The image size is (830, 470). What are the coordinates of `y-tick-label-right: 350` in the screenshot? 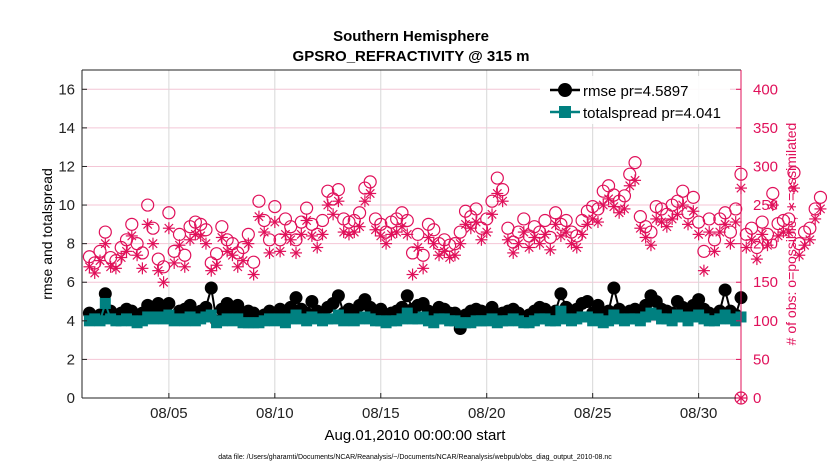 It's located at (765, 128).